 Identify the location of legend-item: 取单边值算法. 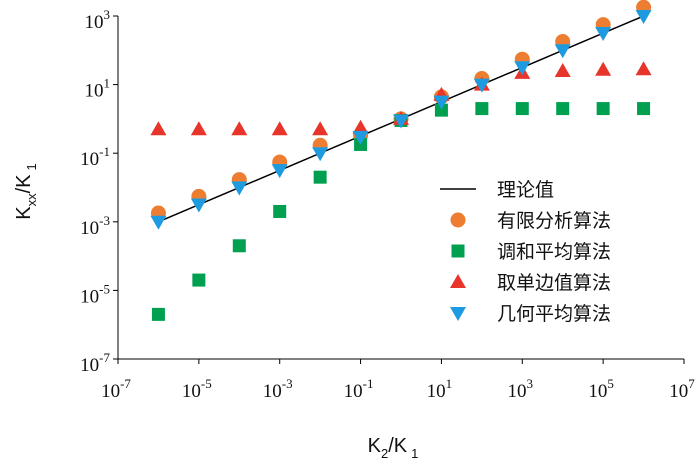
(530, 283).